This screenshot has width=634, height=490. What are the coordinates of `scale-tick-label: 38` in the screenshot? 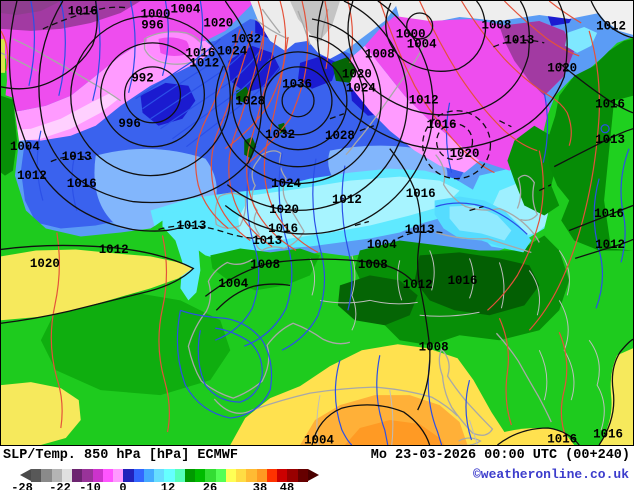 It's located at (260, 485).